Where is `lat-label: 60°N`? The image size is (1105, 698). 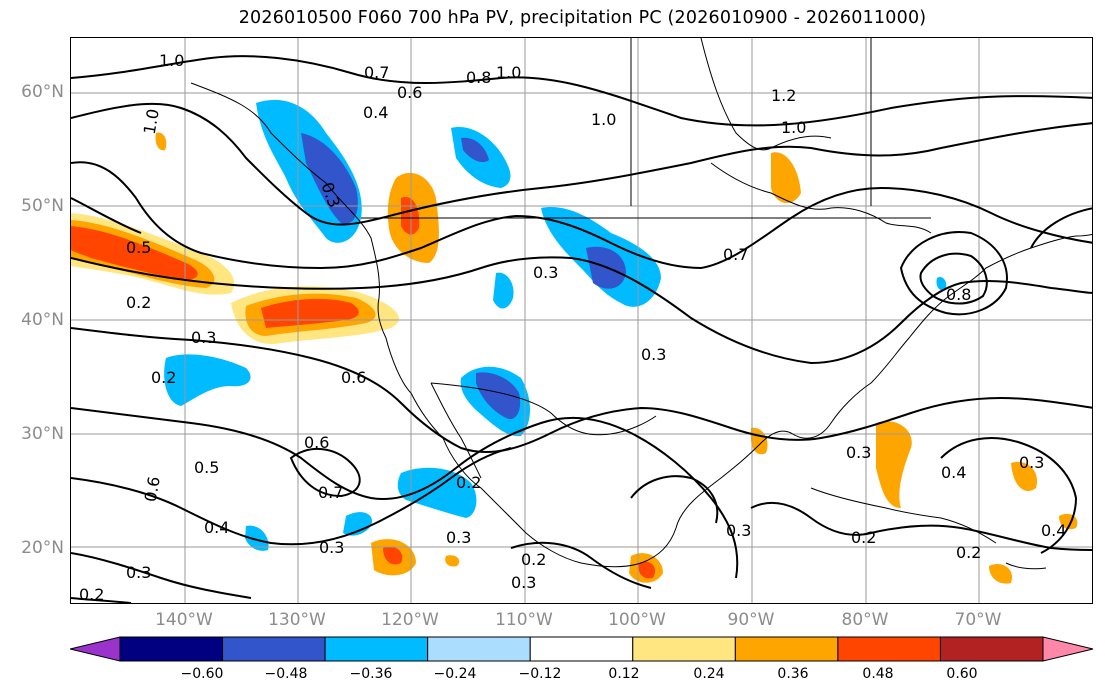 lat-label: 60°N is located at coordinates (42, 92).